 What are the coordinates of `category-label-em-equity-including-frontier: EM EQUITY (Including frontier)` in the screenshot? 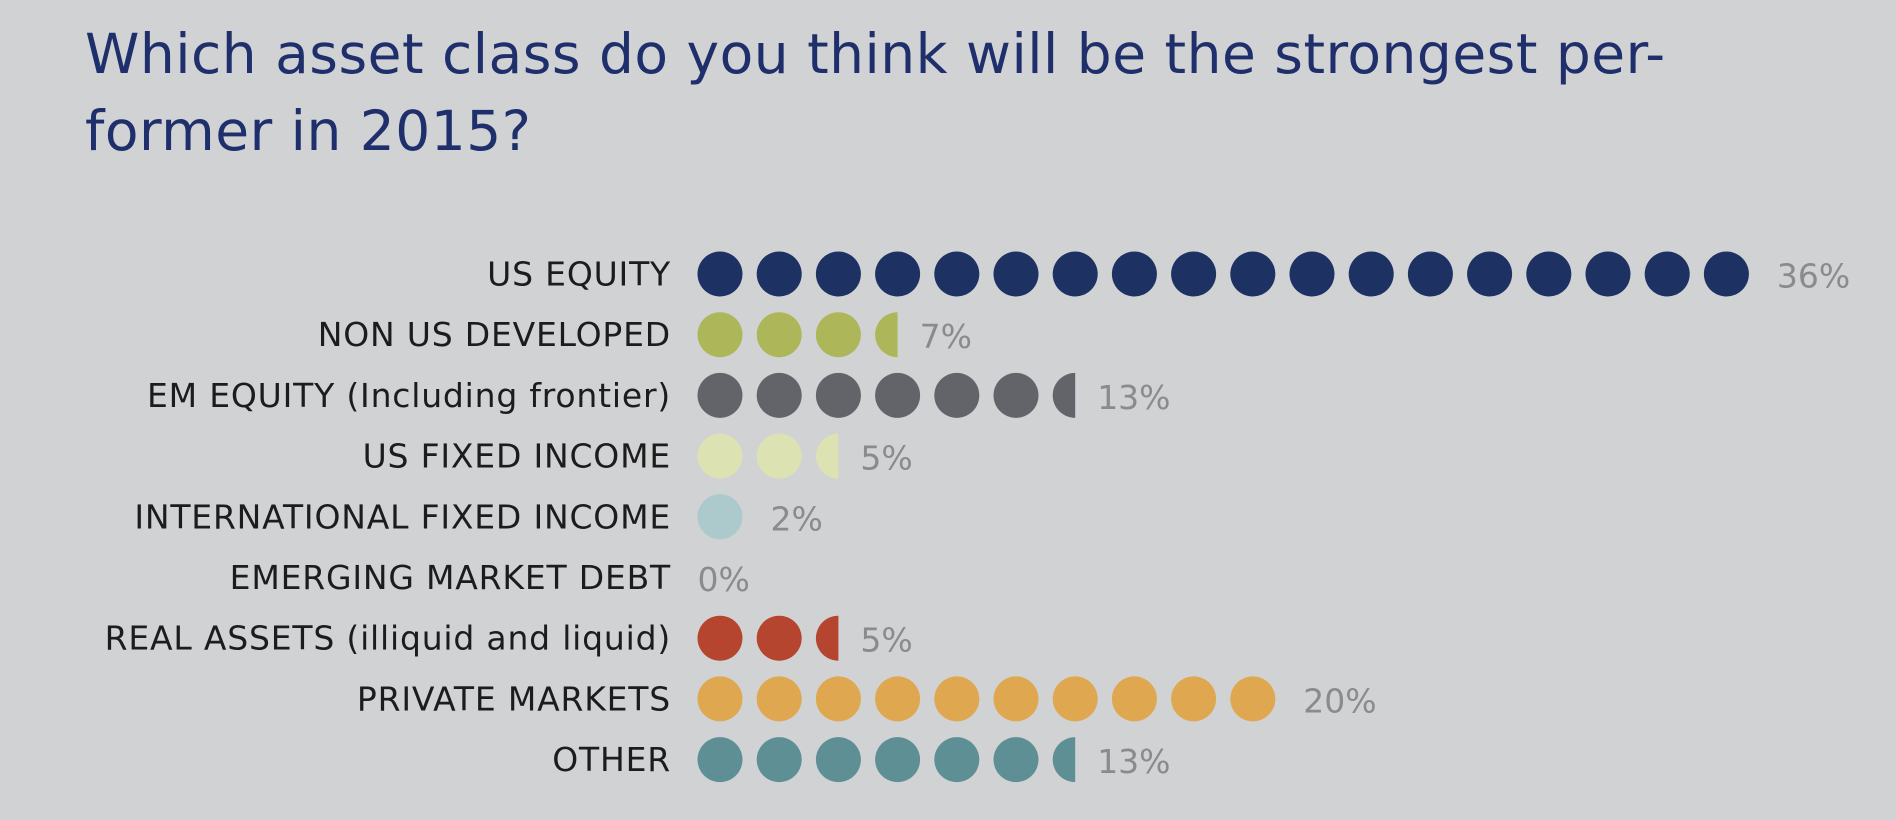 It's located at (409, 395).